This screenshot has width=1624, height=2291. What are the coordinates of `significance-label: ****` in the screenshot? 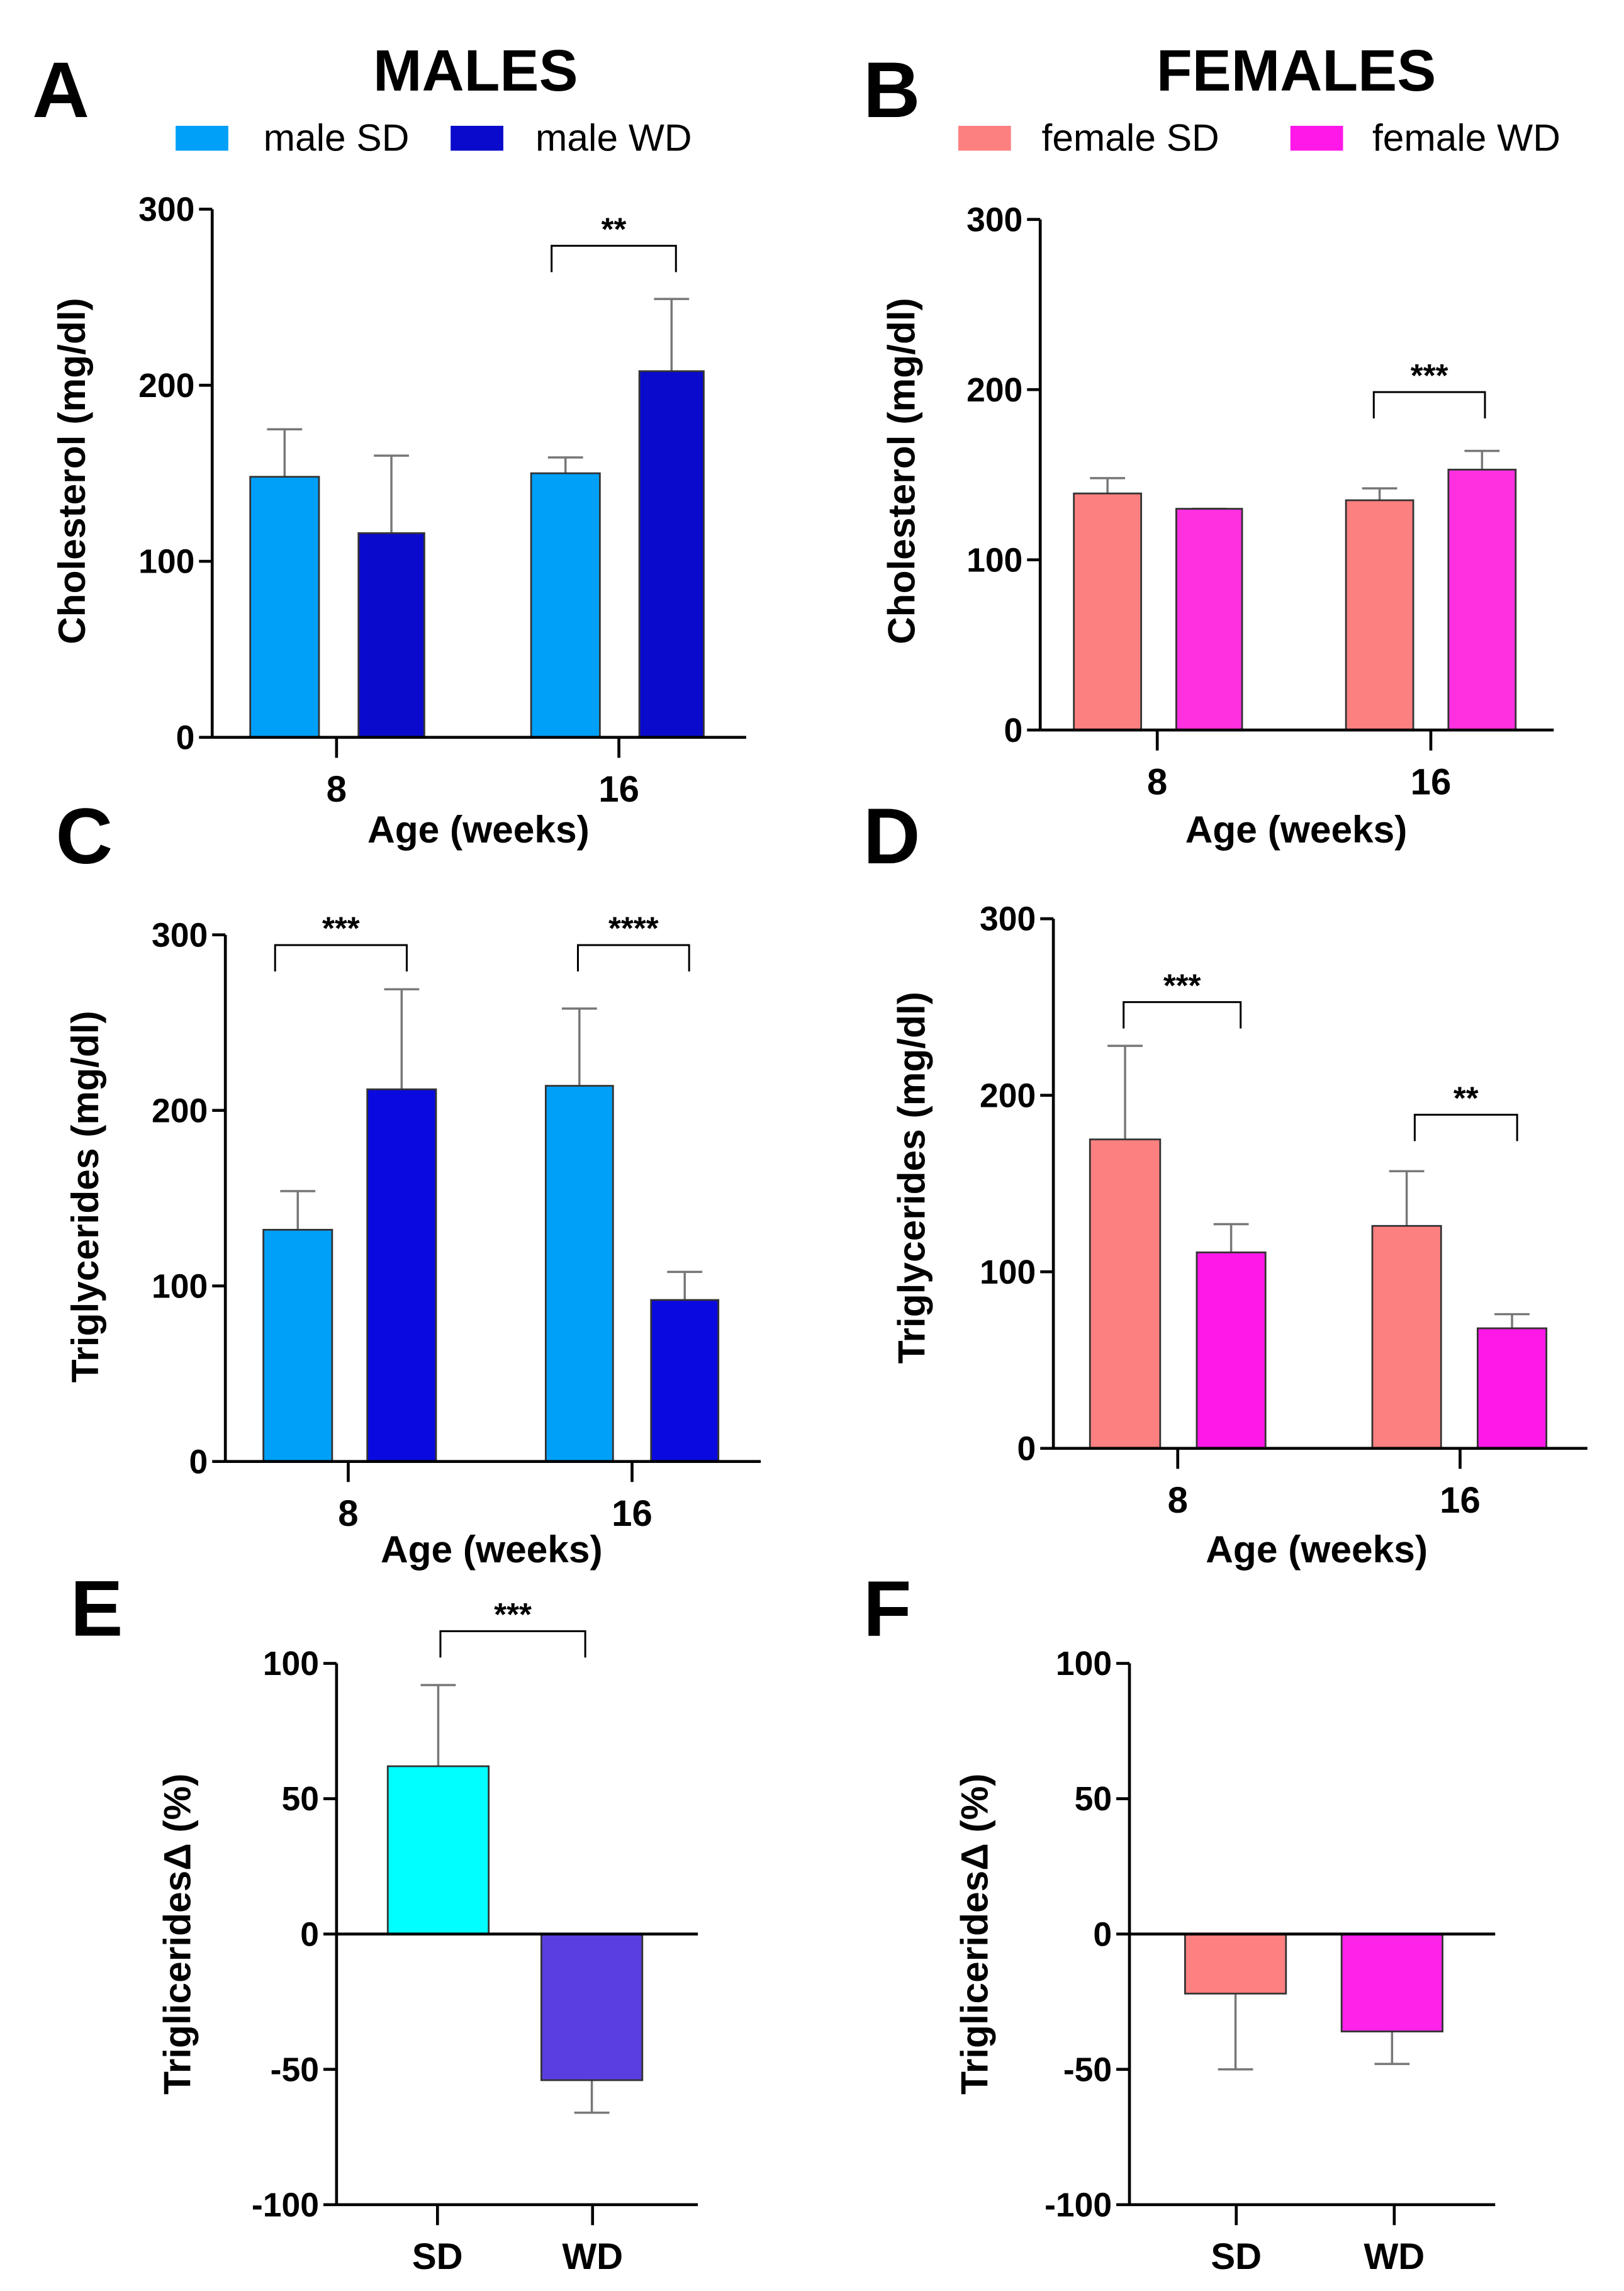 It's located at (633, 928).